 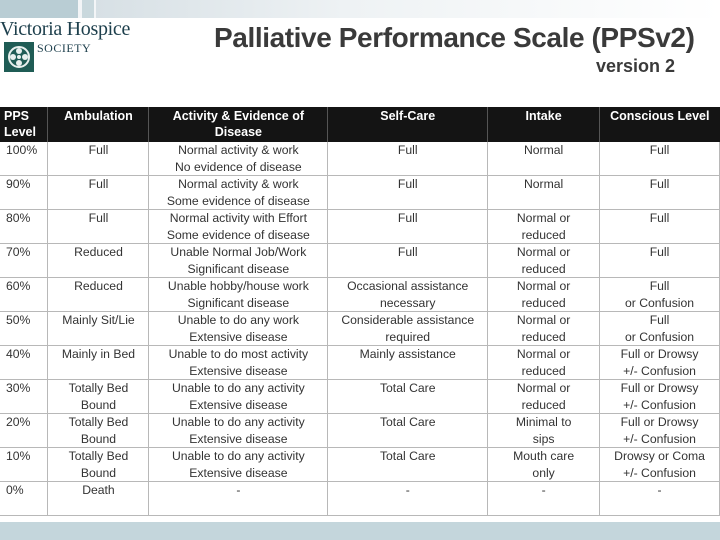 I want to click on cell-pps-level: 80%, so click(x=24, y=226).